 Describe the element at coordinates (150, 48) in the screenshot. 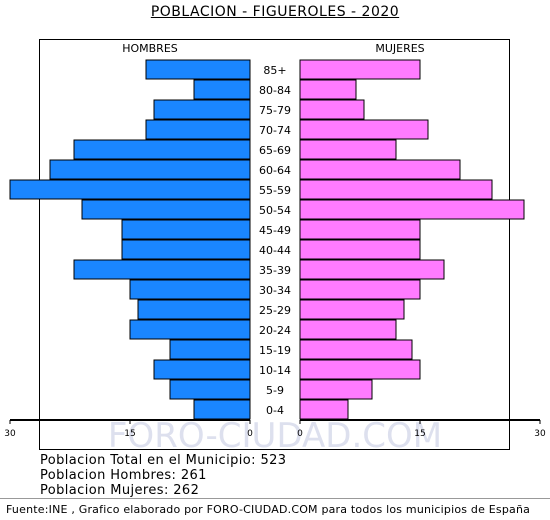

I see `hombres-label: HOMBRES` at that location.